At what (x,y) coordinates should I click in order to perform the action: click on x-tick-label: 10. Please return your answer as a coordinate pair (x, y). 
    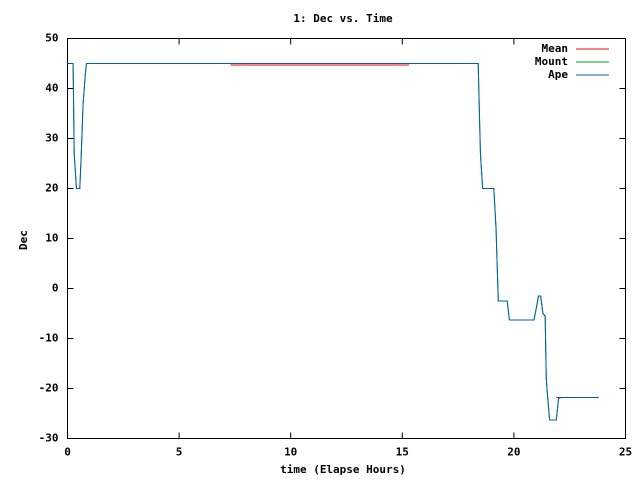
    Looking at the image, I should click on (290, 452).